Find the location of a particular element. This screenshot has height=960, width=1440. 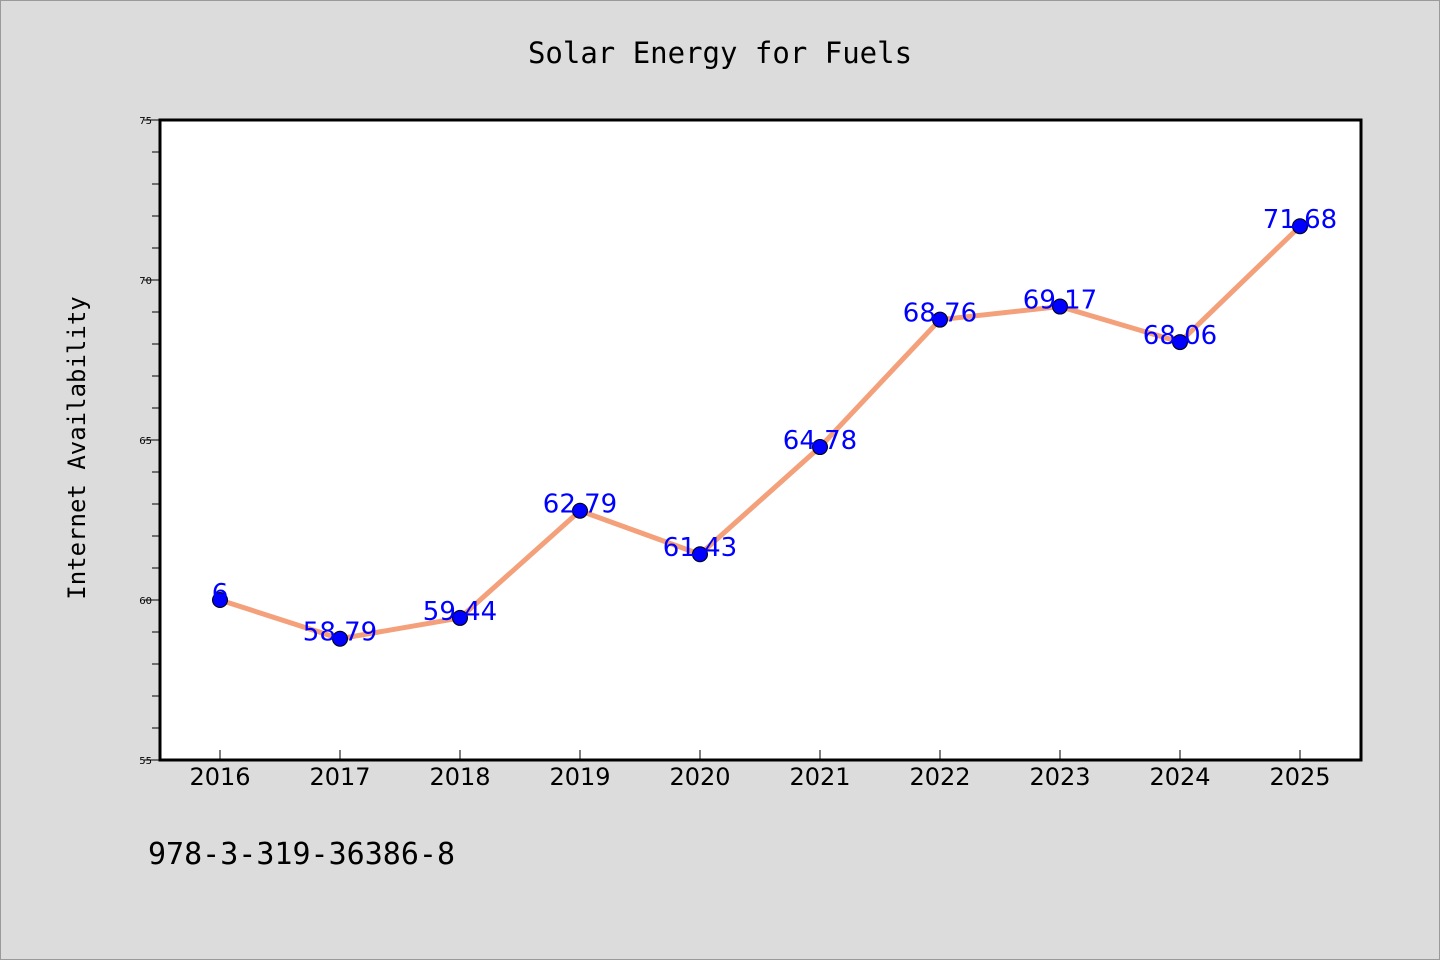

data-label: 68.76 is located at coordinates (940, 314).